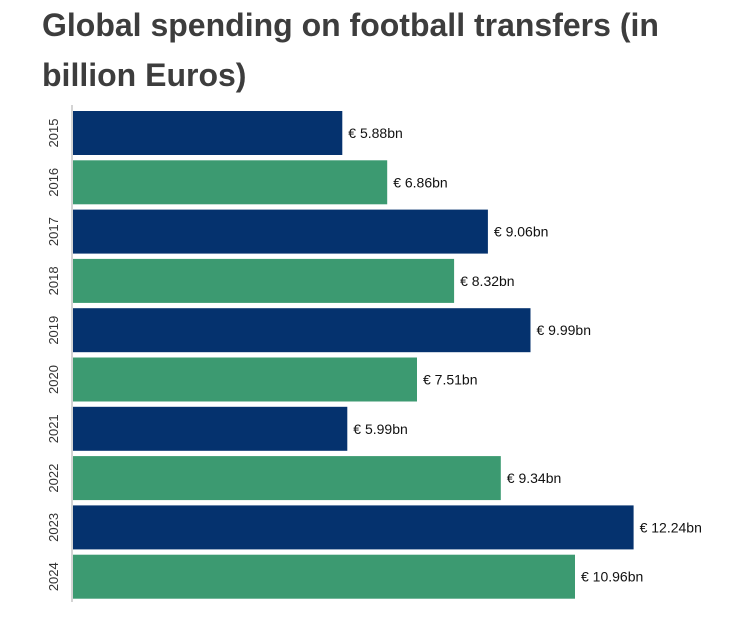 The width and height of the screenshot is (753, 624). Describe the element at coordinates (208, 133) in the screenshot. I see `bar-2015` at that location.